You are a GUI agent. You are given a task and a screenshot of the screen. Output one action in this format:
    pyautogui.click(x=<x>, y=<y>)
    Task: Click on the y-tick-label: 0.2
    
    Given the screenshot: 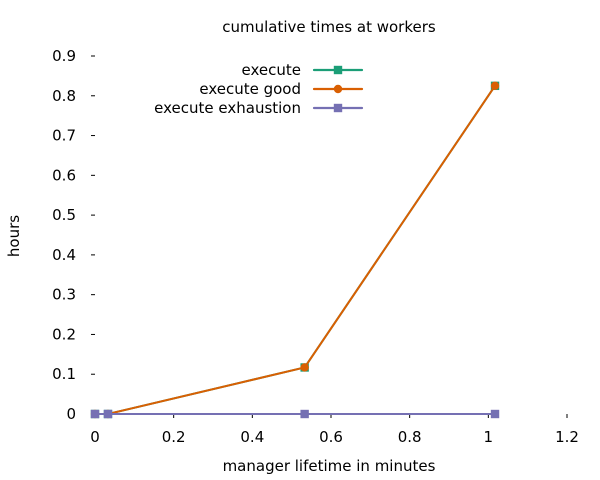 What is the action you would take?
    pyautogui.click(x=64, y=334)
    